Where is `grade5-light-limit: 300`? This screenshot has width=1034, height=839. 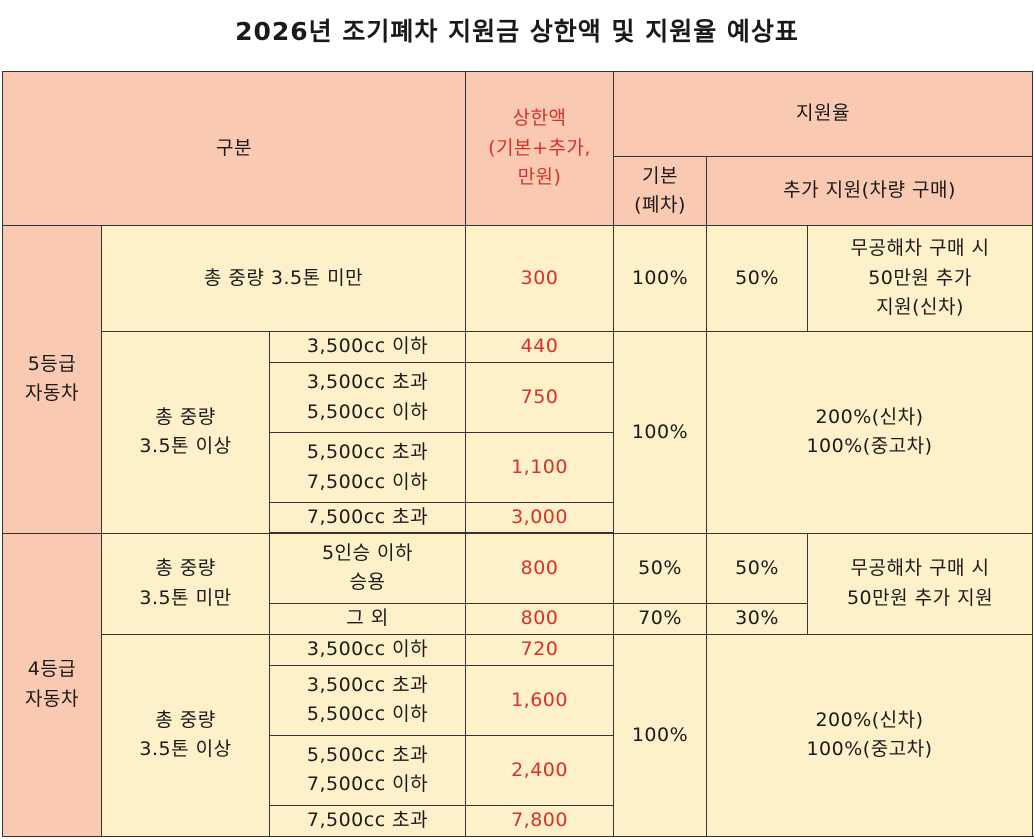
grade5-light-limit: 300 is located at coordinates (540, 278).